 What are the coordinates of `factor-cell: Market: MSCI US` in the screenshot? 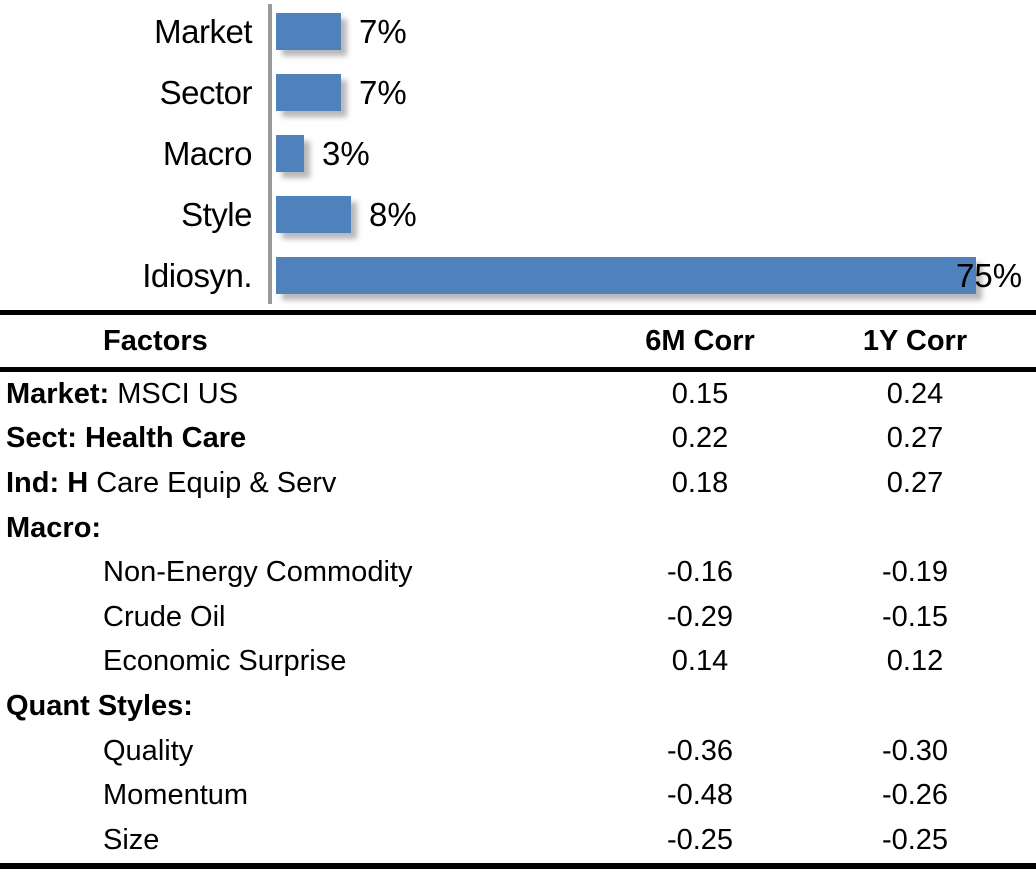 It's located at (290, 394).